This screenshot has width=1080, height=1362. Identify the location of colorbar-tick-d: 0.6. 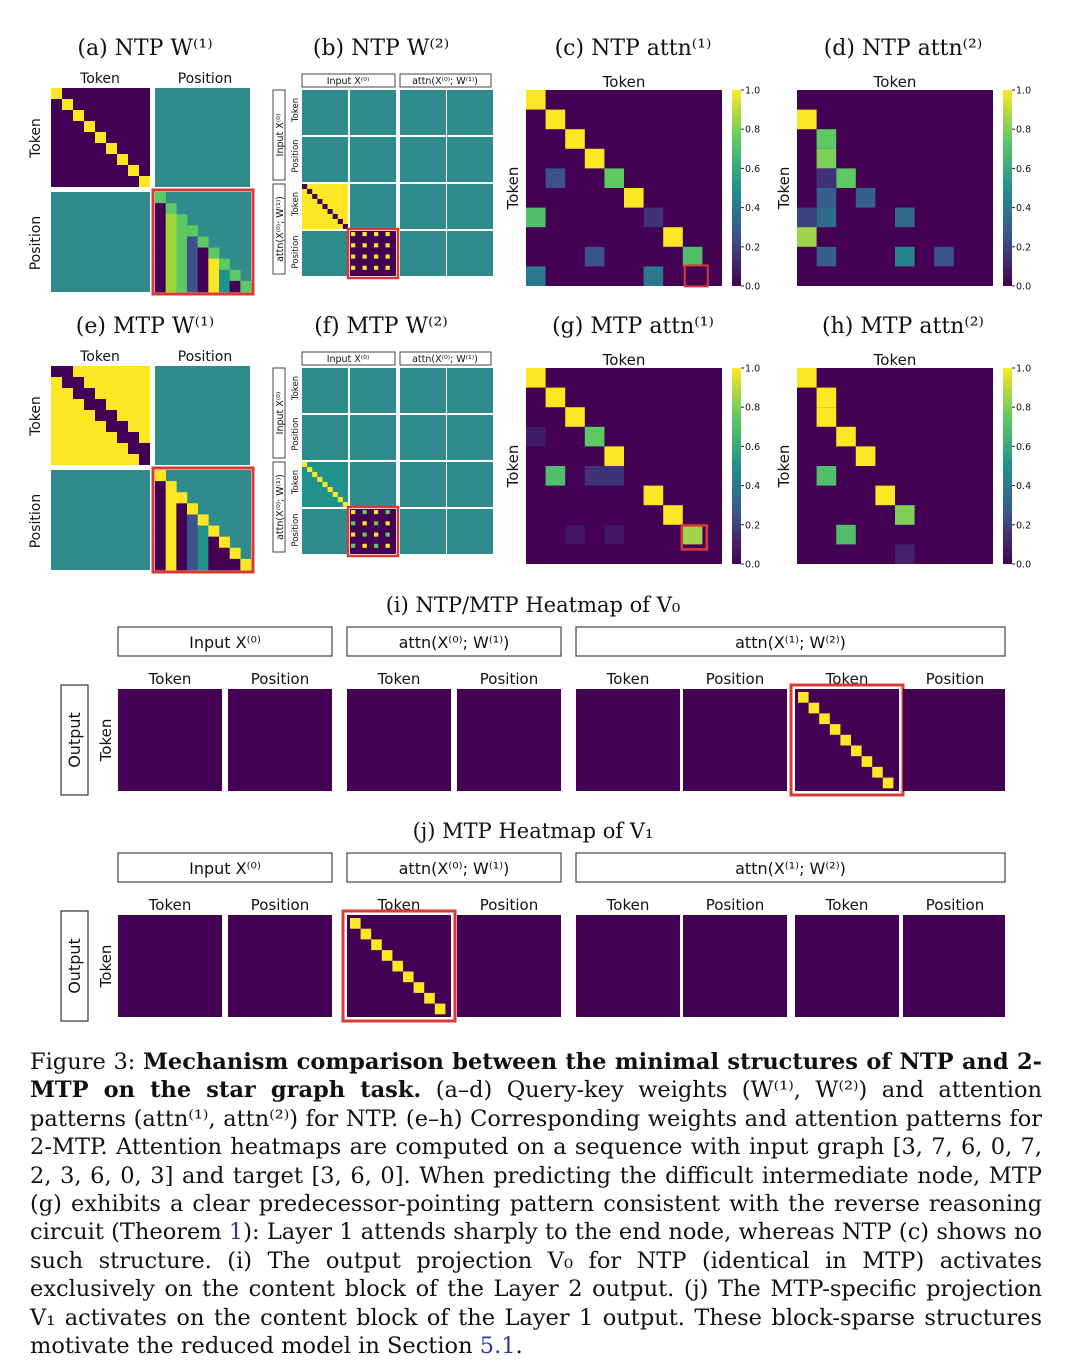
(1023, 169).